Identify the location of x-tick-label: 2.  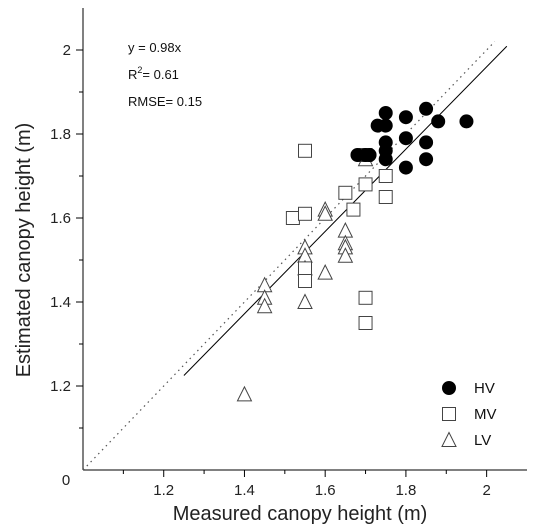
(486, 490).